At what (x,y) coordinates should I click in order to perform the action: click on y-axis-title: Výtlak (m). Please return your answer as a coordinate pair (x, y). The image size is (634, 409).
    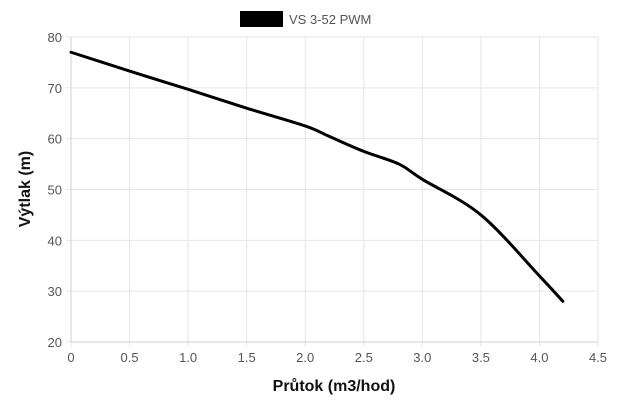
    Looking at the image, I should click on (25, 189).